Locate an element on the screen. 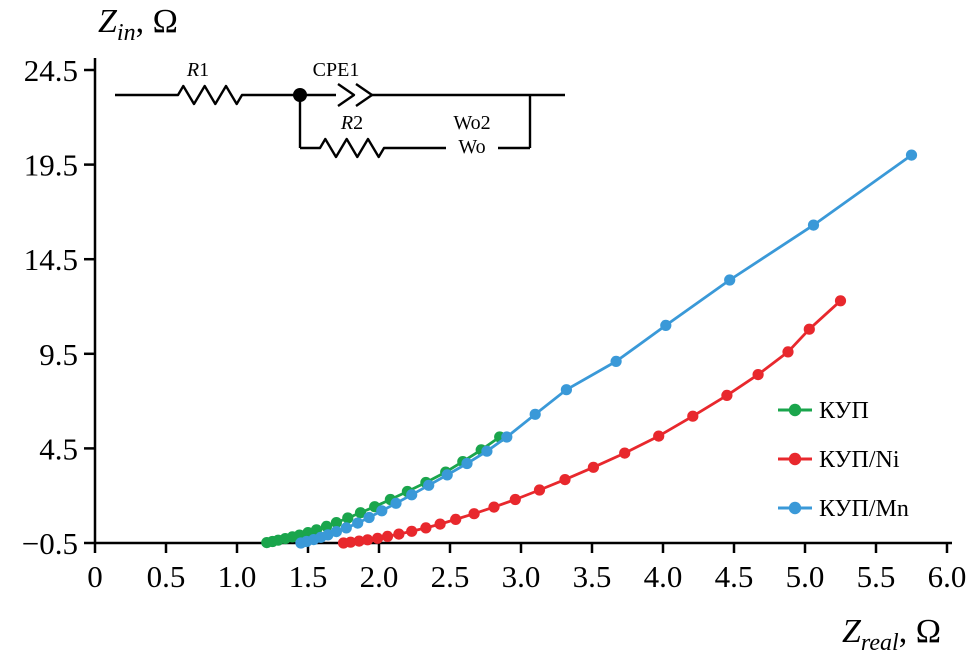 The width and height of the screenshot is (974, 661). legend-label: КУП/Mn is located at coordinates (864, 509).